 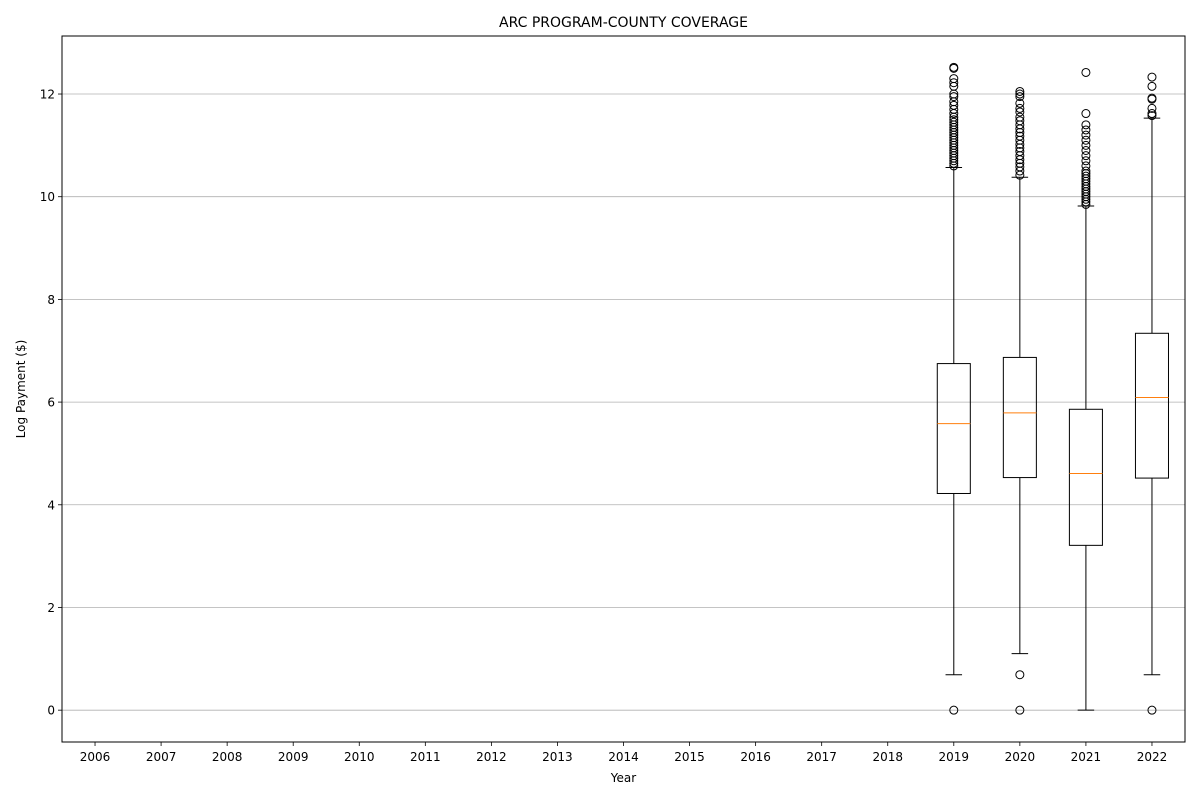 I want to click on x-tick-label: 2010, so click(x=359, y=757).